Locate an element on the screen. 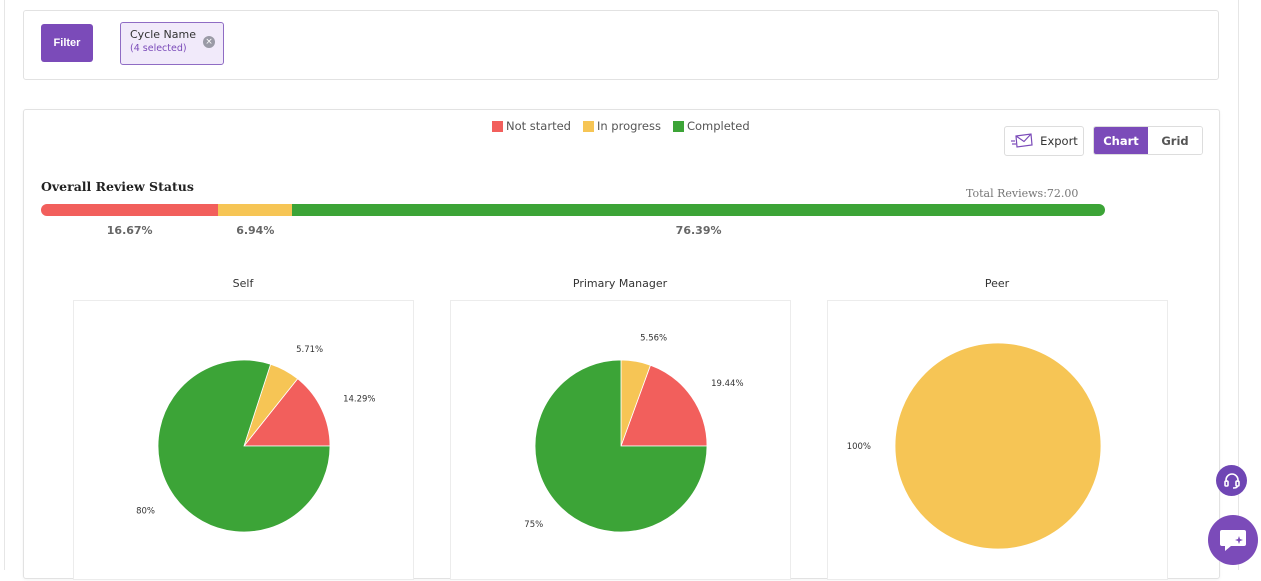 The width and height of the screenshot is (1261, 581). self-pie-chart: 14.29% 5.71% 80% is located at coordinates (243, 440).